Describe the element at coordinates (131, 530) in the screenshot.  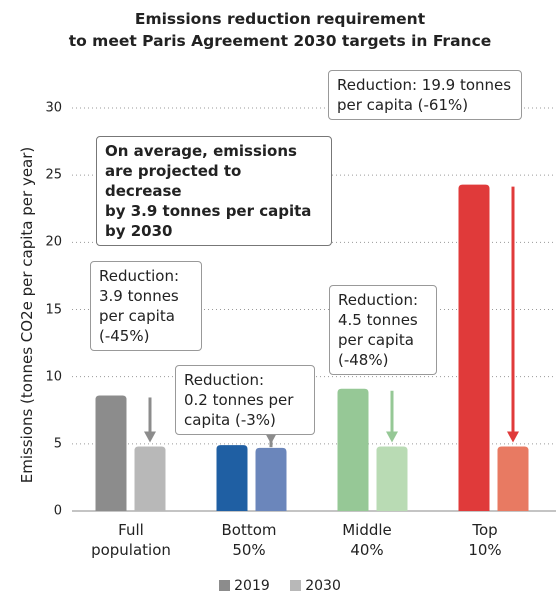
I see `category-label-line: Full` at that location.